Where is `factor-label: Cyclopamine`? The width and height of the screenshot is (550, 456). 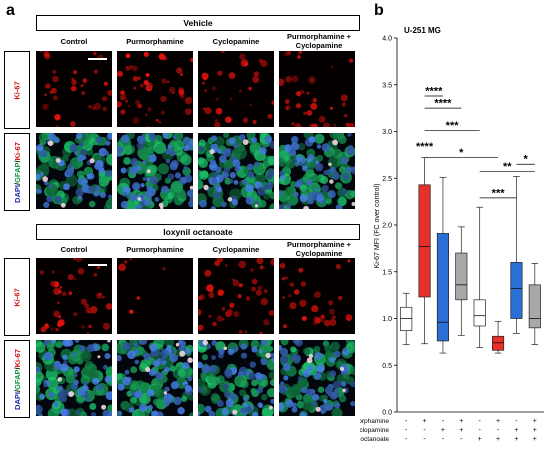 factor-label: Cyclopamine is located at coordinates (374, 430).